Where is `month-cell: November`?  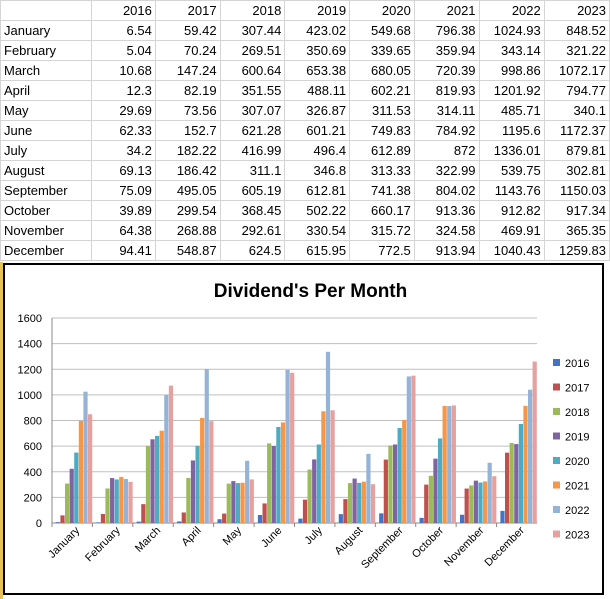 month-cell: November is located at coordinates (46, 230).